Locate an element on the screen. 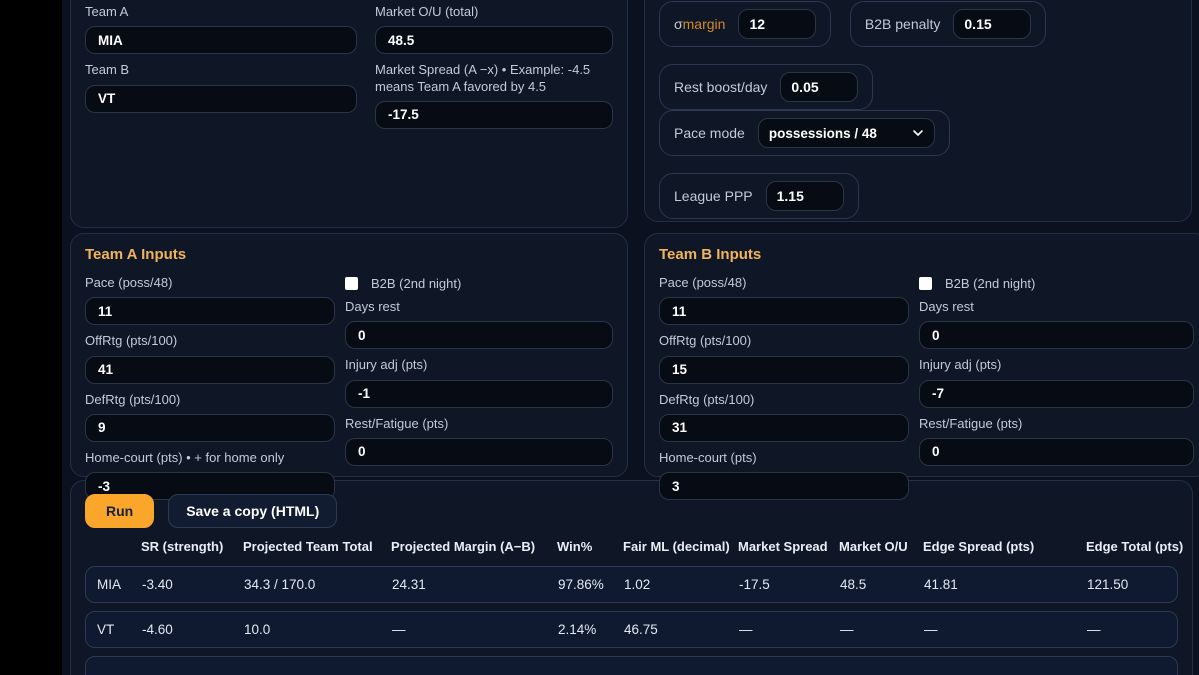 Image resolution: width=1199 pixels, height=675 pixels. cell-market-spread: — is located at coordinates (746, 629).